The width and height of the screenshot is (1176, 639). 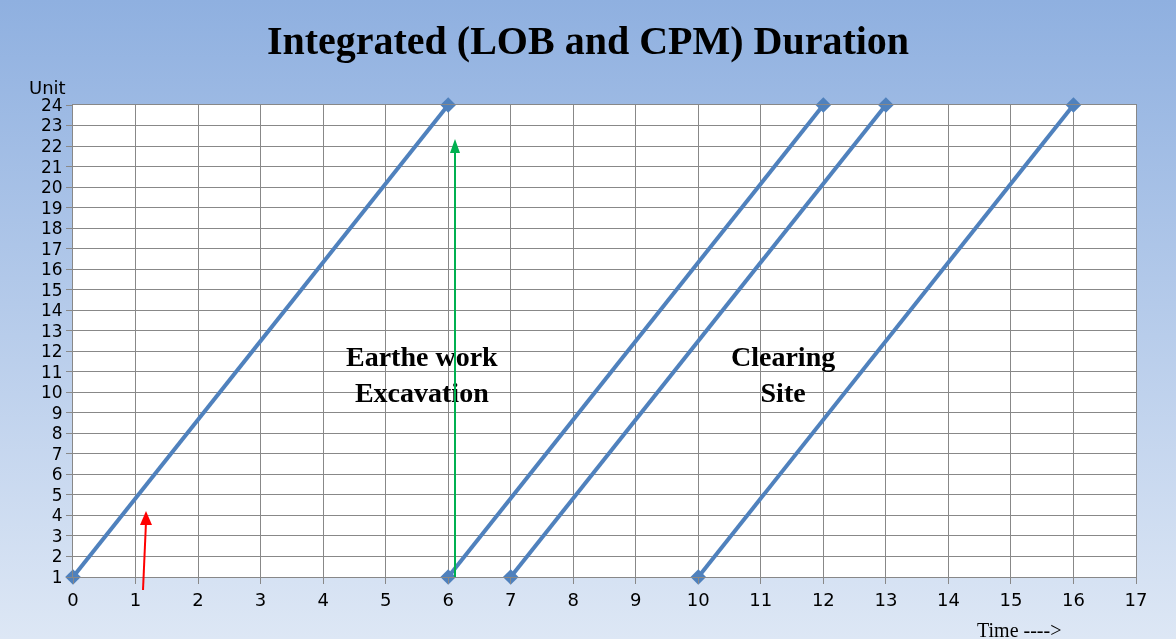 I want to click on x-tick-label: 9, so click(x=636, y=599).